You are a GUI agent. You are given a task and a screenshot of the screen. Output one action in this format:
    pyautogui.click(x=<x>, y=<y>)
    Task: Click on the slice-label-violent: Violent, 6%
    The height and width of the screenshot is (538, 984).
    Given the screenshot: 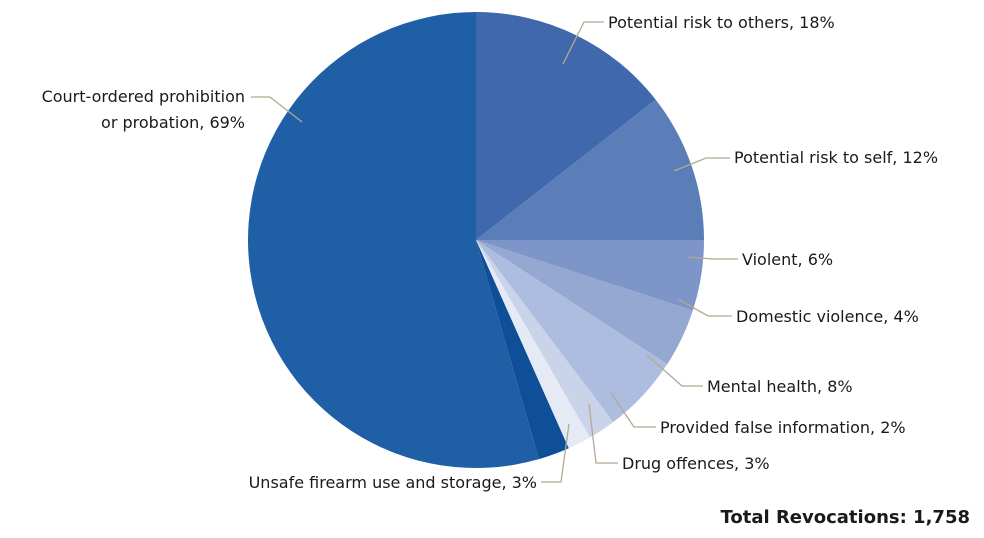 What is the action you would take?
    pyautogui.click(x=787, y=259)
    